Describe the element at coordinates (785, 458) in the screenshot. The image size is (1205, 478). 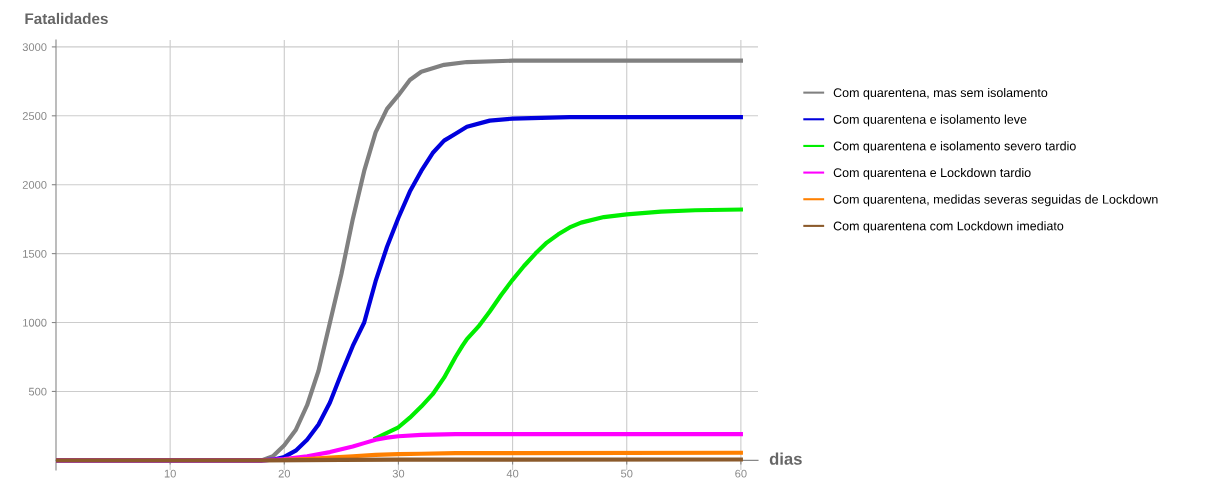
I see `x-axis-title: dias` at that location.